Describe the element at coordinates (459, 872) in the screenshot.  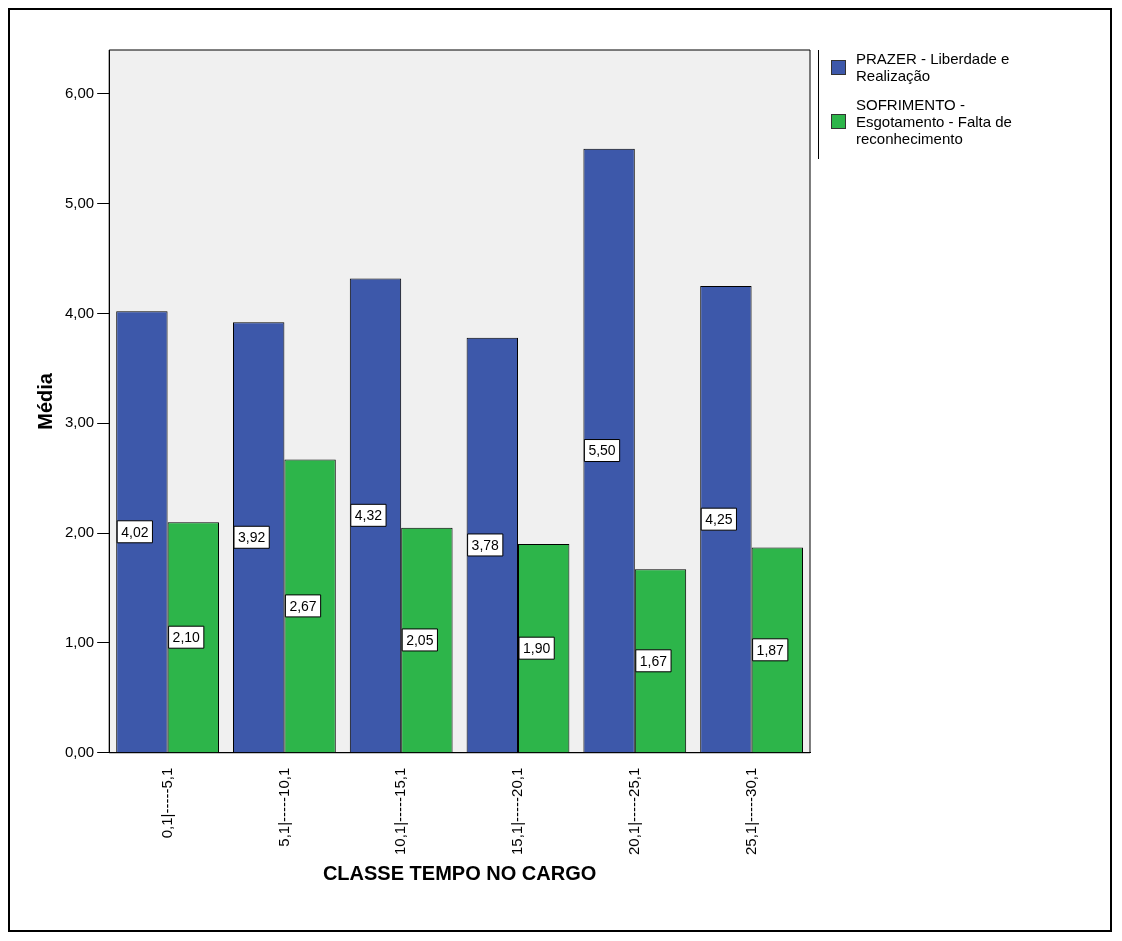
I see `x-axis-title: CLASSE TEMPO NO CARGO` at that location.